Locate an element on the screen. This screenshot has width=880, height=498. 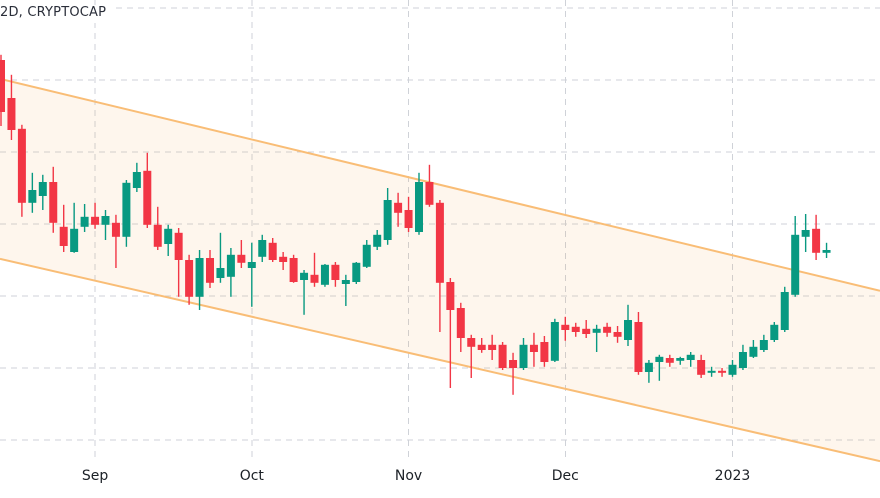
x-axis: Sep Oct Nov Dec 2023 is located at coordinates (440, 479).